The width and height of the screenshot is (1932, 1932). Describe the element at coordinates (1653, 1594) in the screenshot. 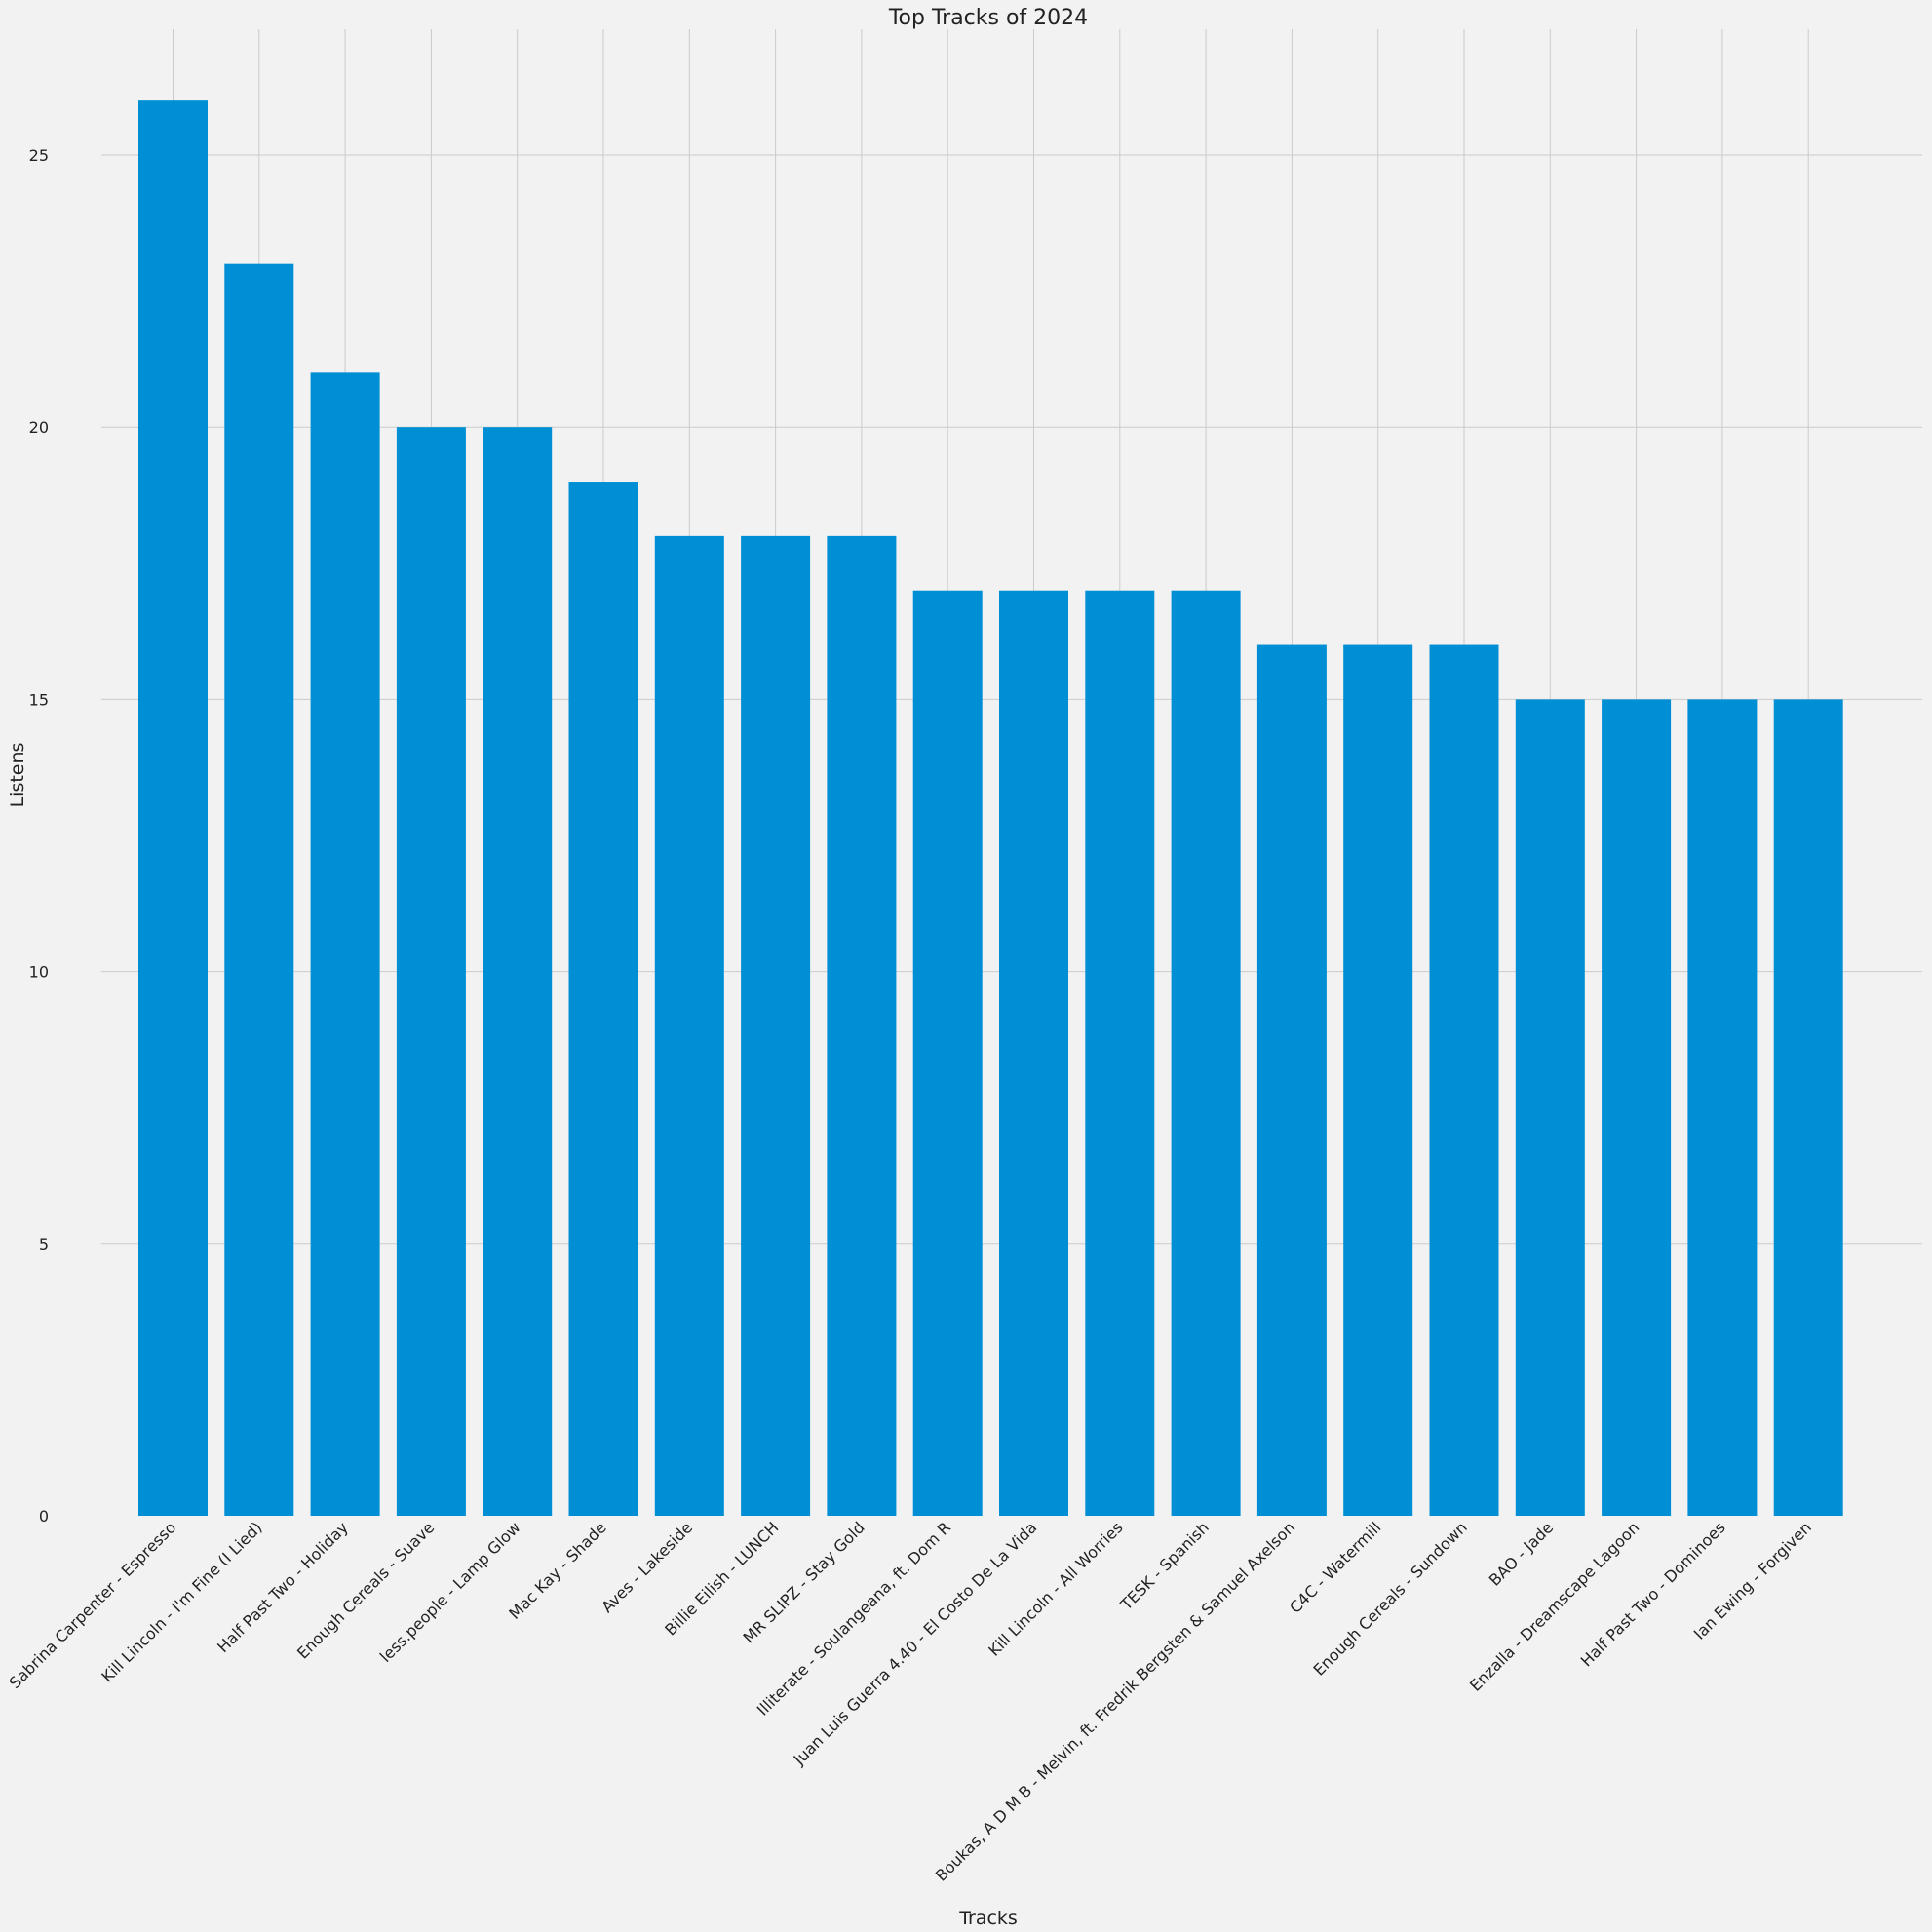

I see `x-tick-label: Half Past Two - Dominoes` at that location.